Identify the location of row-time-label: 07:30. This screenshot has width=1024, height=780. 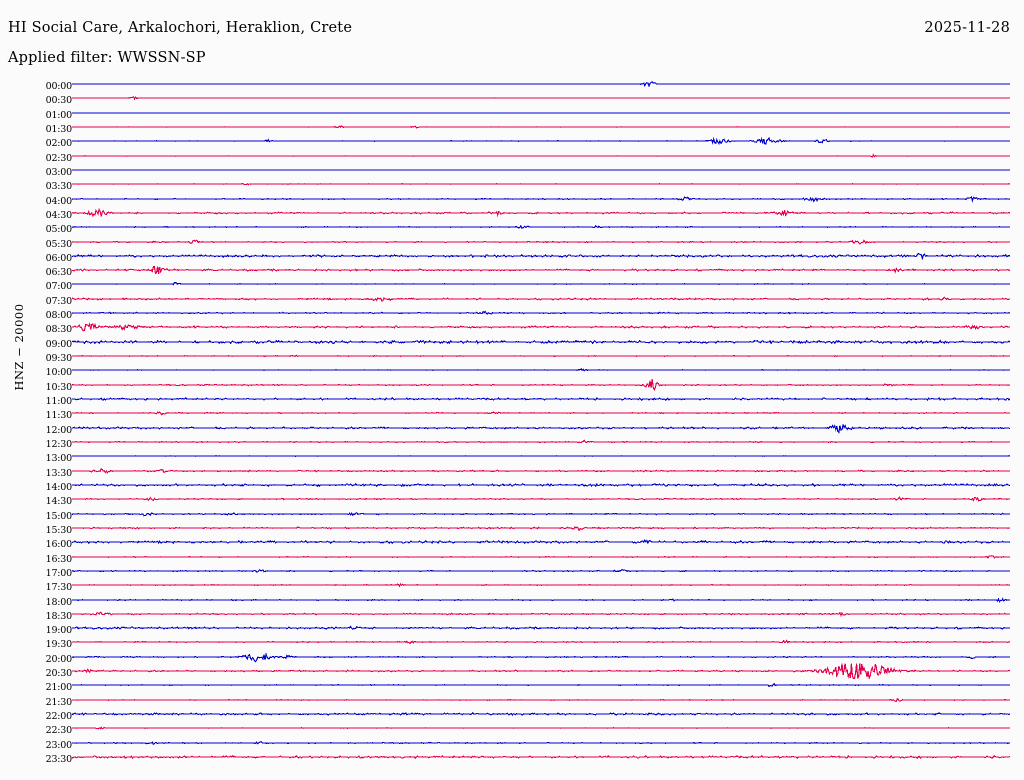
(59, 301).